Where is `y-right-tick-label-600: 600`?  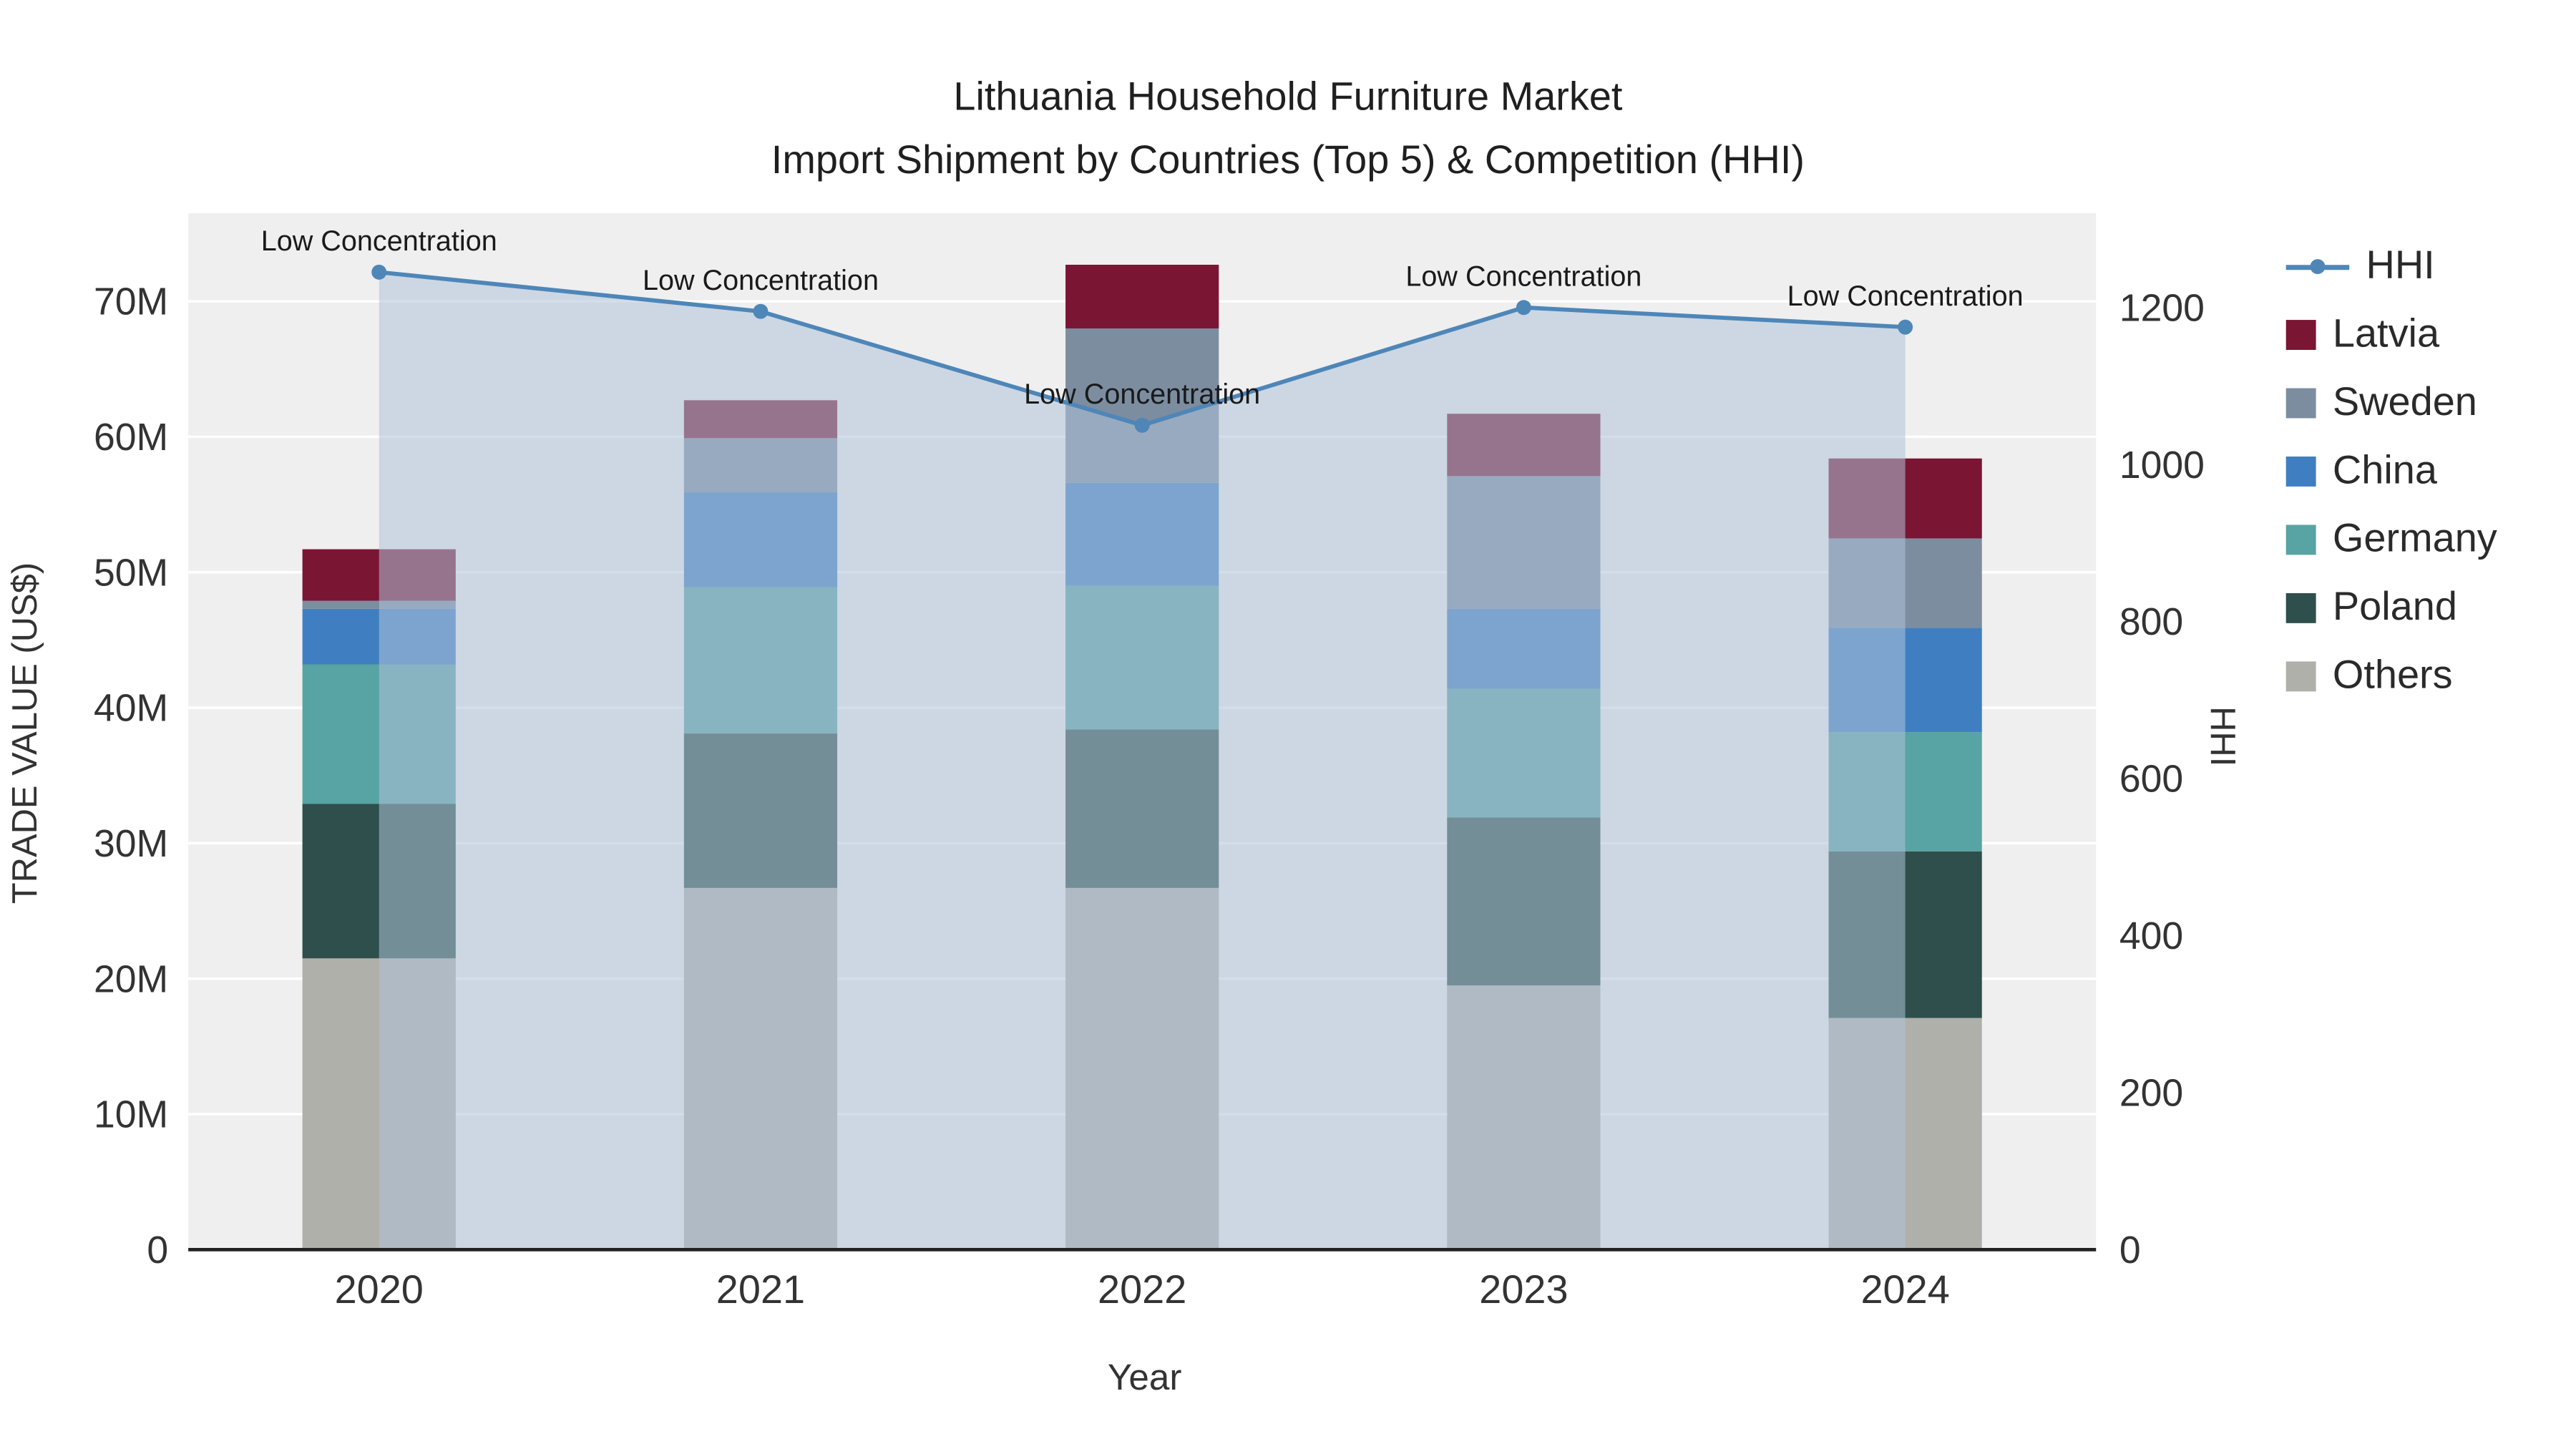
y-right-tick-label-600: 600 is located at coordinates (2151, 779).